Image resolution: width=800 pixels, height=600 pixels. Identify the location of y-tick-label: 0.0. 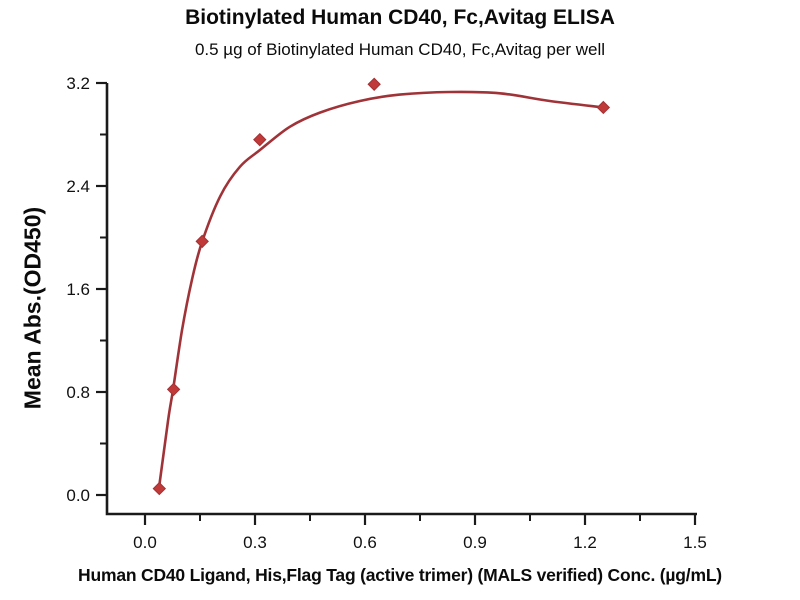
(78, 495).